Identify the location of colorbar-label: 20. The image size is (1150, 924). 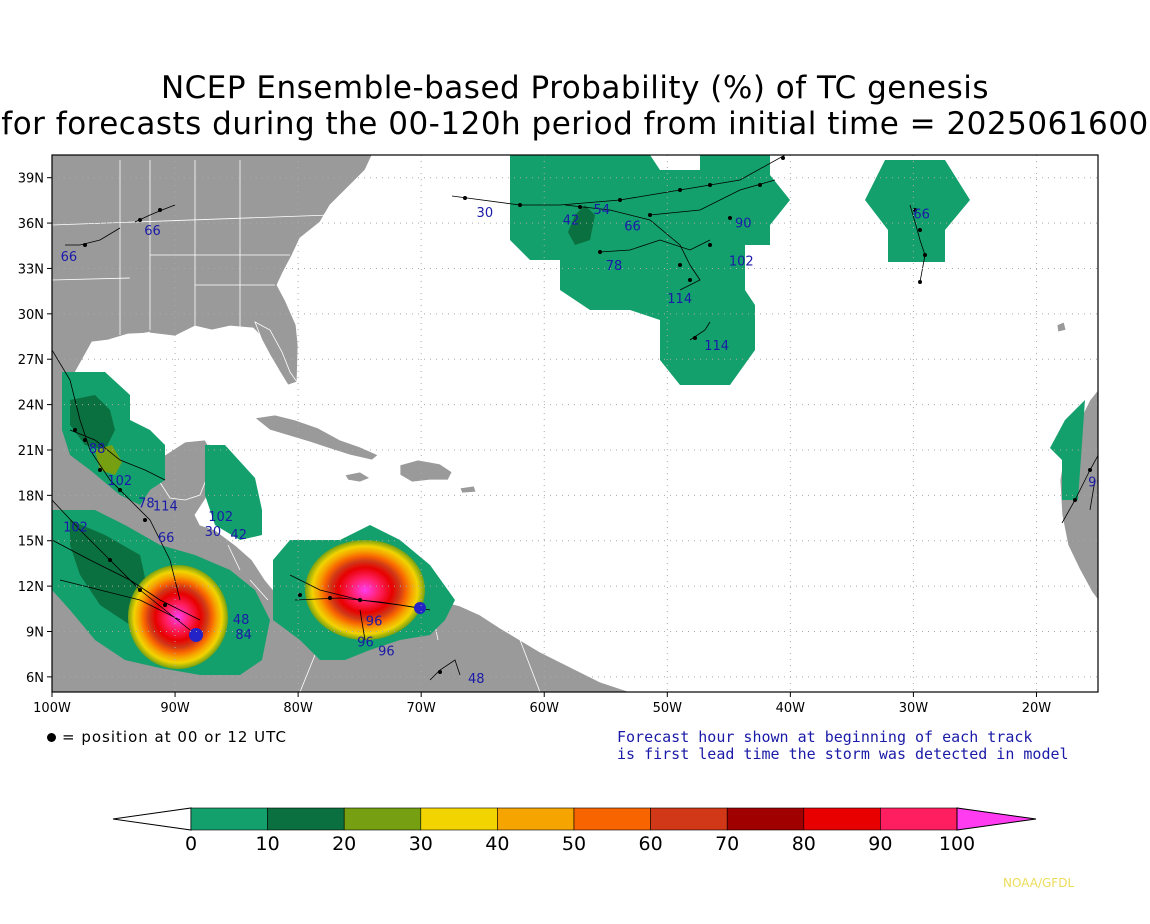
(344, 844).